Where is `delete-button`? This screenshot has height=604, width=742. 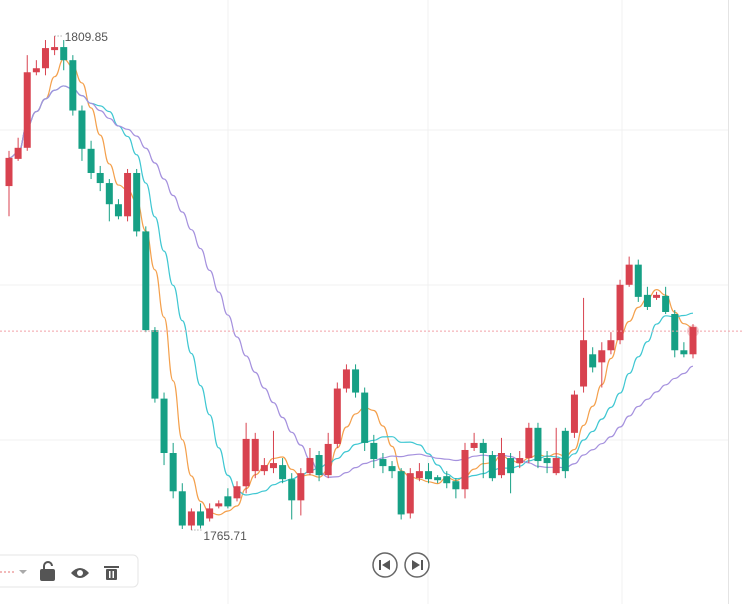 delete-button is located at coordinates (111, 573).